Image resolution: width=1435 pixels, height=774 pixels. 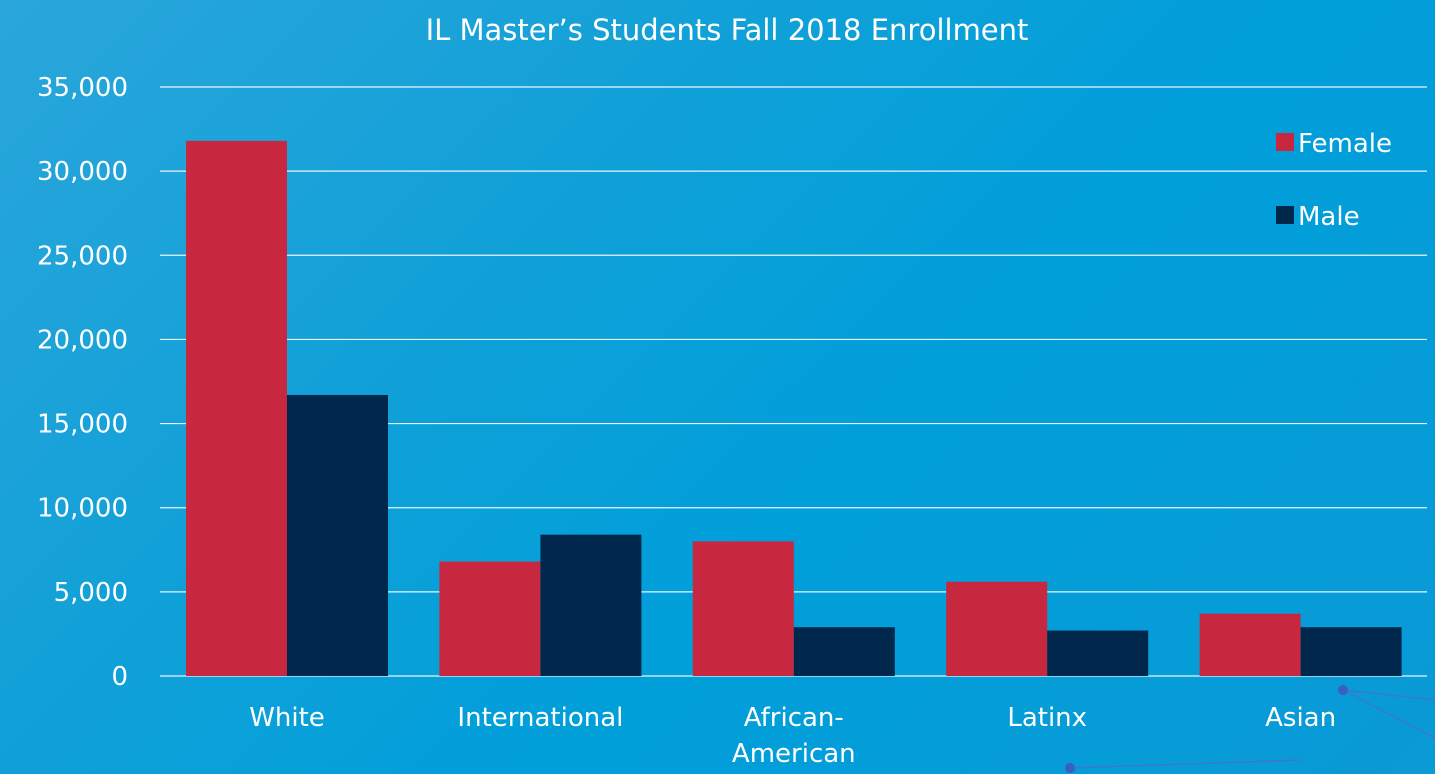 I want to click on x-category-label-line: International, so click(x=540, y=718).